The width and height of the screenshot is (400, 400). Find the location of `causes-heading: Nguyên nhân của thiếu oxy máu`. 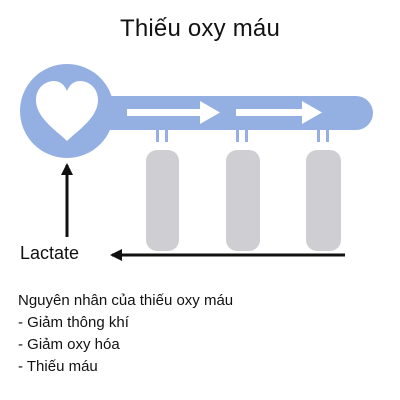

causes-heading: Nguyên nhân của thiếu oxy máu is located at coordinates (126, 300).